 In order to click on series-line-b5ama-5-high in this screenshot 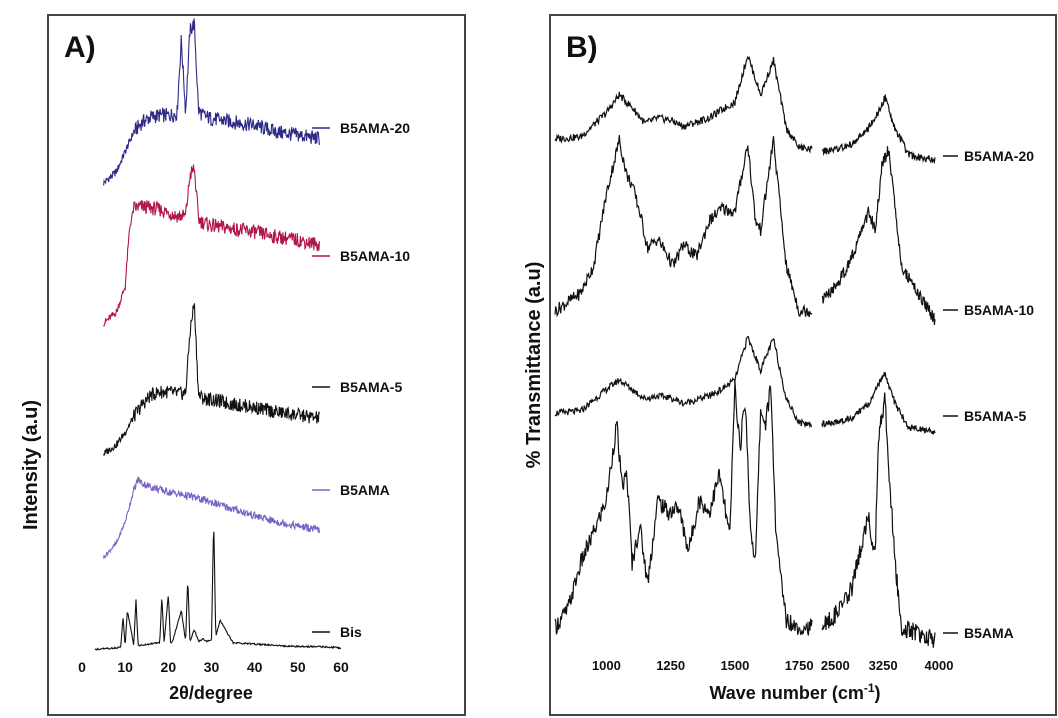, I will do `click(878, 403)`.